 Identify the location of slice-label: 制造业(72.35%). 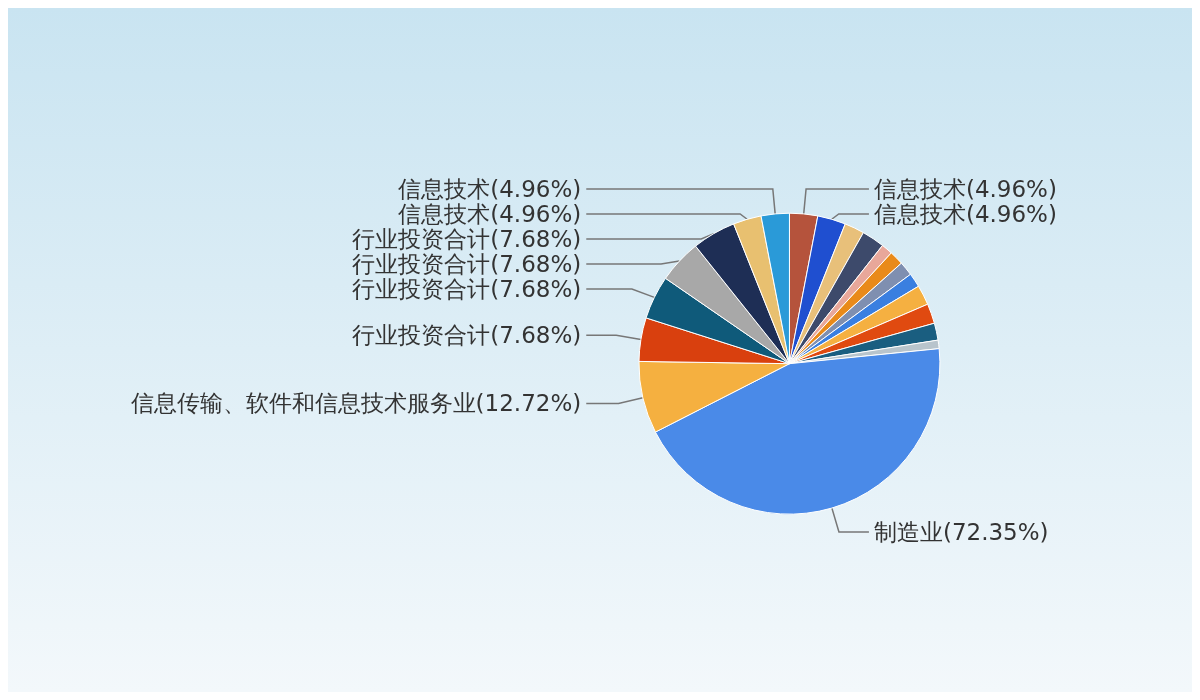
(961, 532).